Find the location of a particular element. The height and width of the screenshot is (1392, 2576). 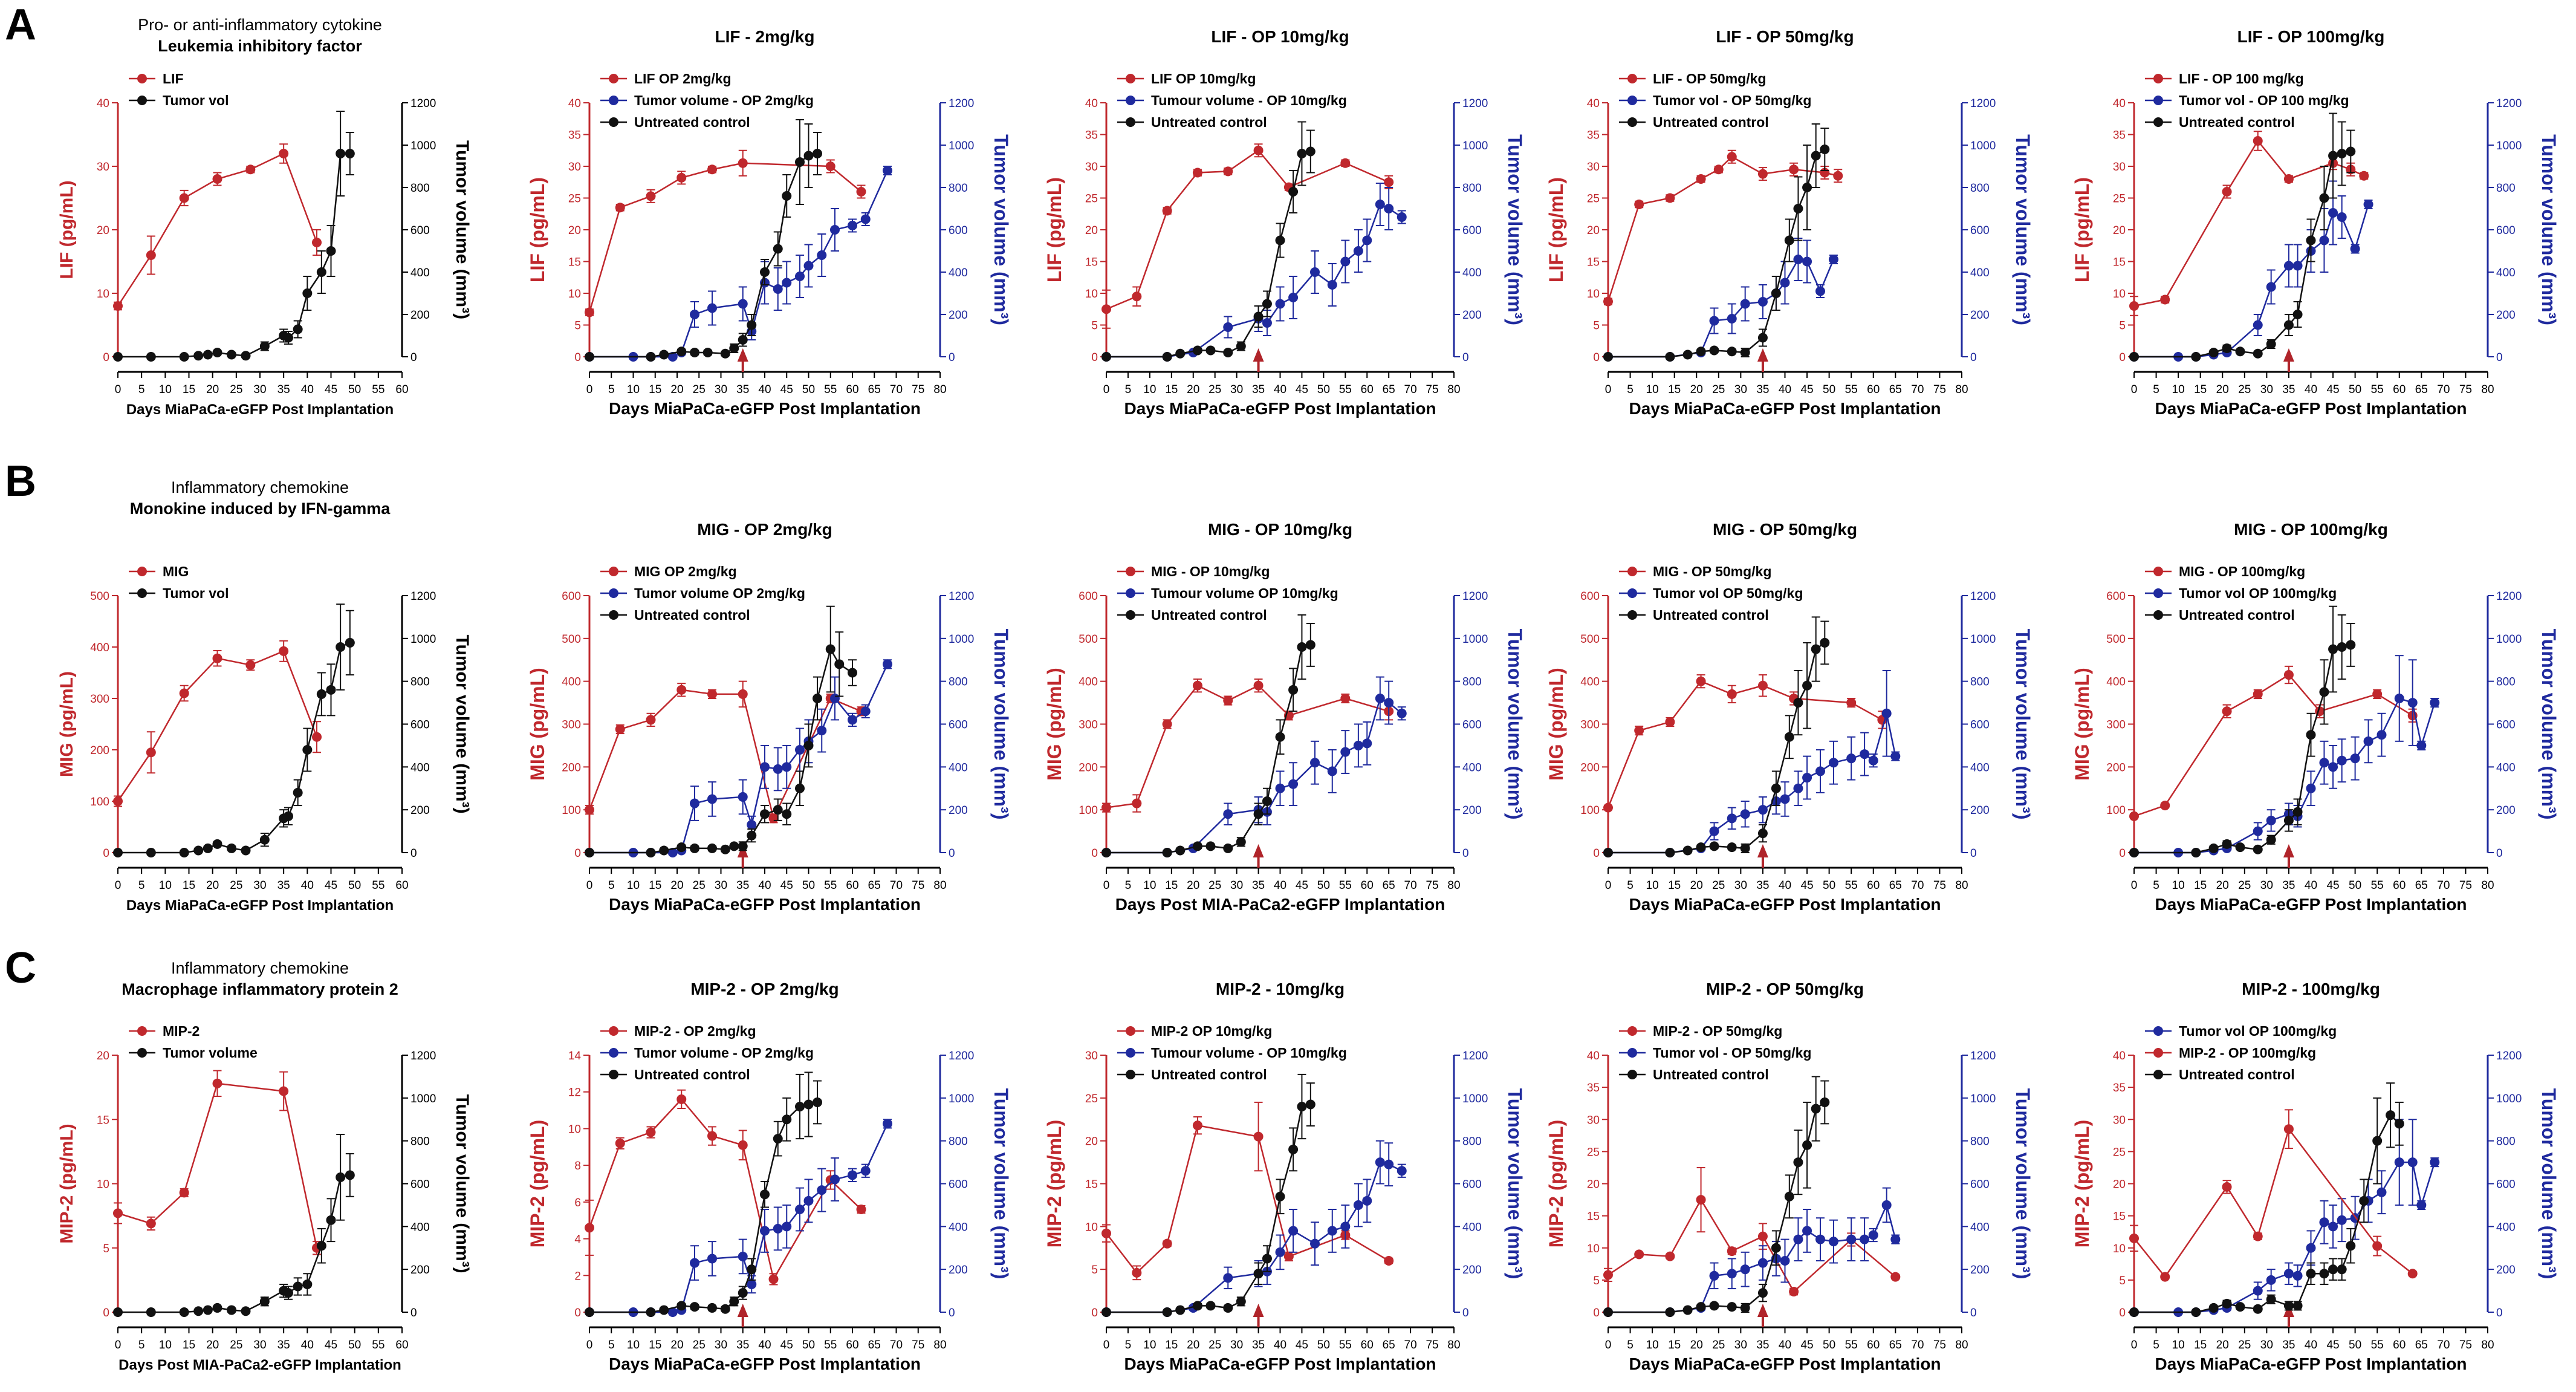

y2-tick-label: 600 is located at coordinates (2506, 1185).